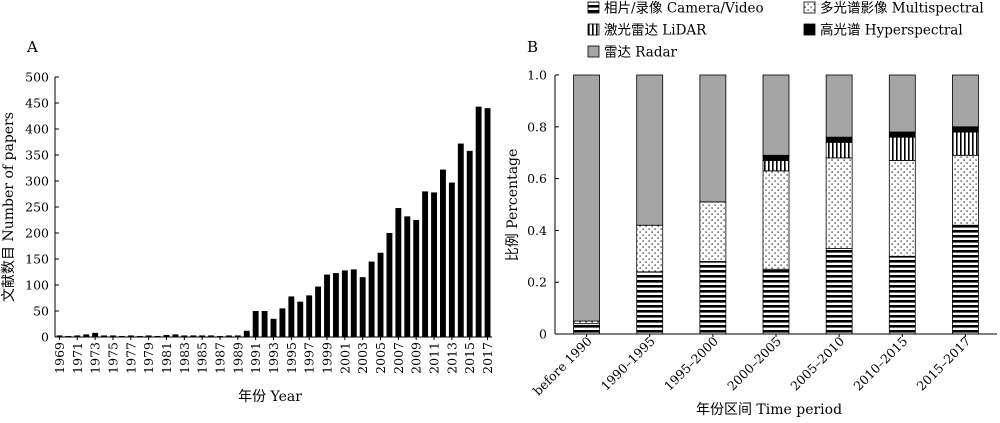 The width and height of the screenshot is (1000, 423). Describe the element at coordinates (469, 243) in the screenshot. I see `bar-2015` at that location.